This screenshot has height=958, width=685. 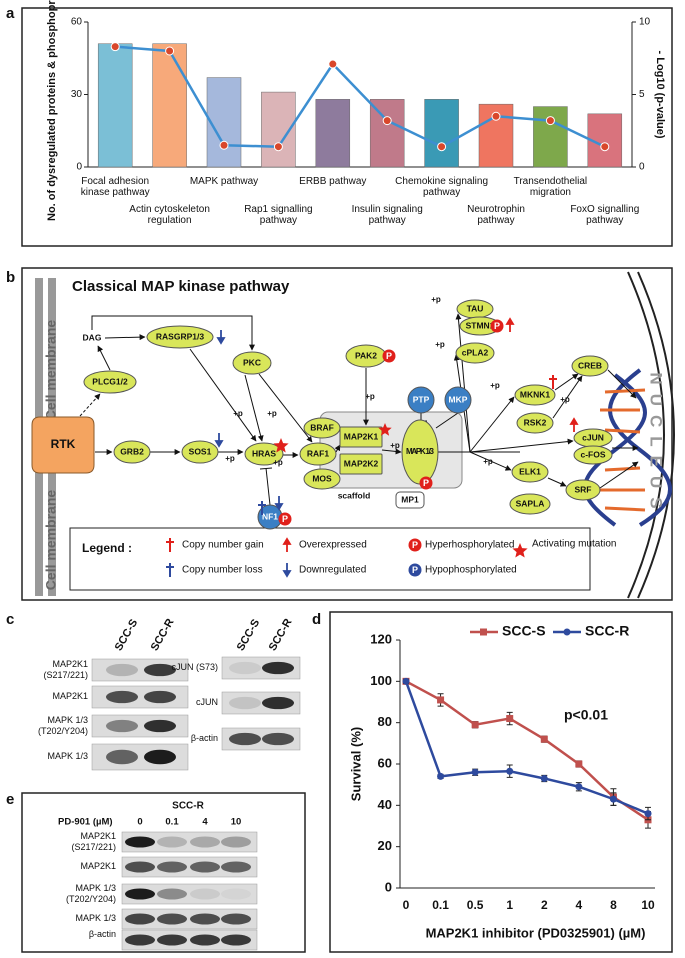 I want to click on node-label: HRAS, so click(x=264, y=453).